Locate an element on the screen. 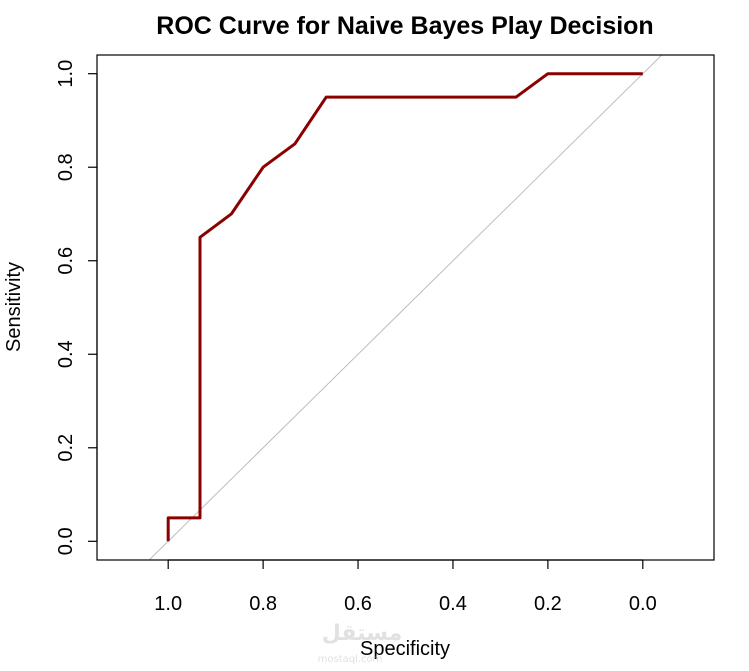 The height and width of the screenshot is (671, 749). x-tick-label: 0.4 is located at coordinates (453, 604).